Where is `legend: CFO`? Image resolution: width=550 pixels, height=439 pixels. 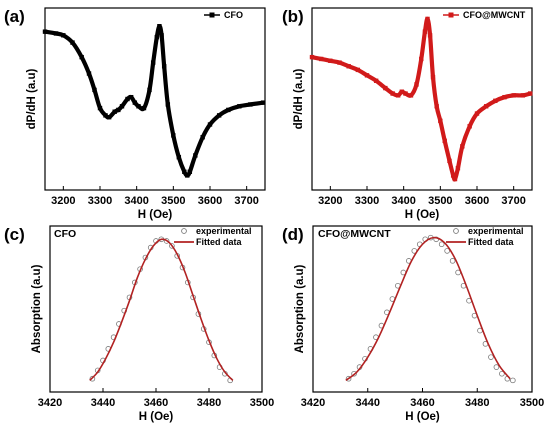
legend: CFO is located at coordinates (223, 15).